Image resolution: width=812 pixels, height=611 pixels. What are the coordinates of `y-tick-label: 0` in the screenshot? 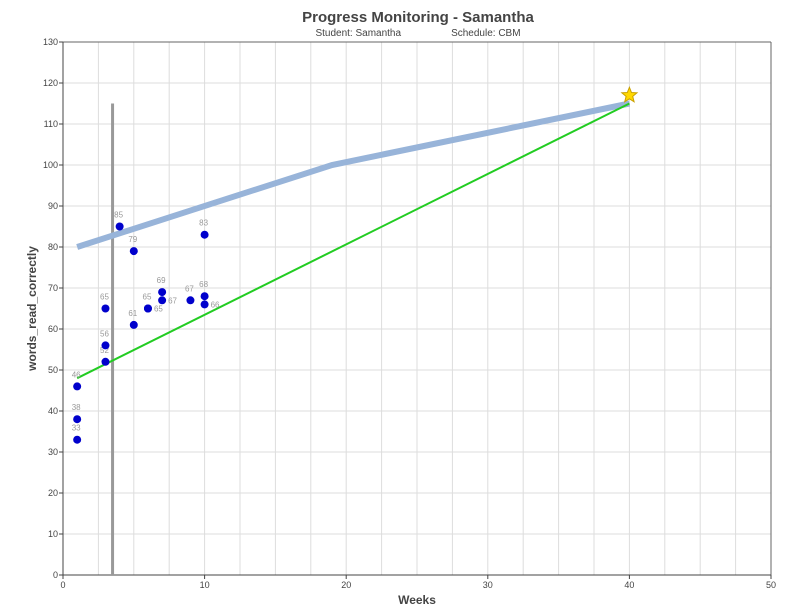 It's located at (55, 575).